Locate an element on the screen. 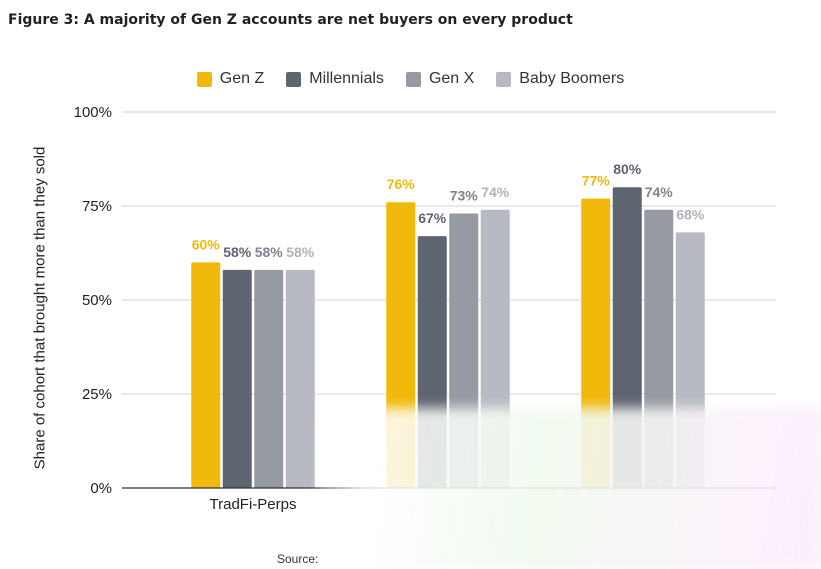 This screenshot has width=821, height=569. legend-item-millennials: Millennials is located at coordinates (335, 79).